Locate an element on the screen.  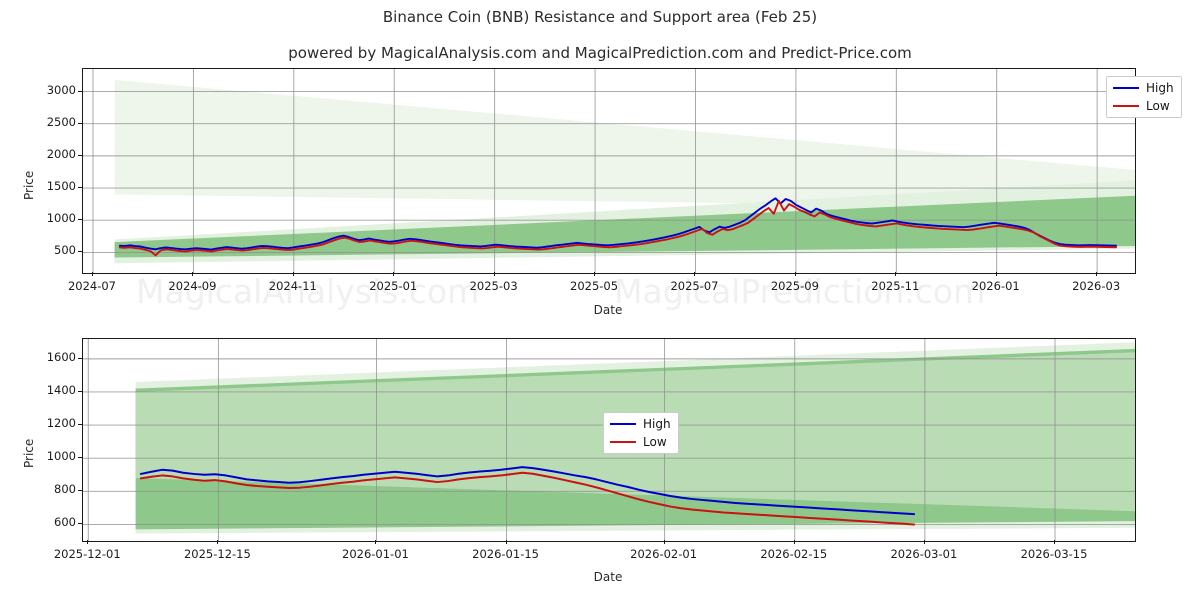
legend-high-swatch is located at coordinates (1126, 88).